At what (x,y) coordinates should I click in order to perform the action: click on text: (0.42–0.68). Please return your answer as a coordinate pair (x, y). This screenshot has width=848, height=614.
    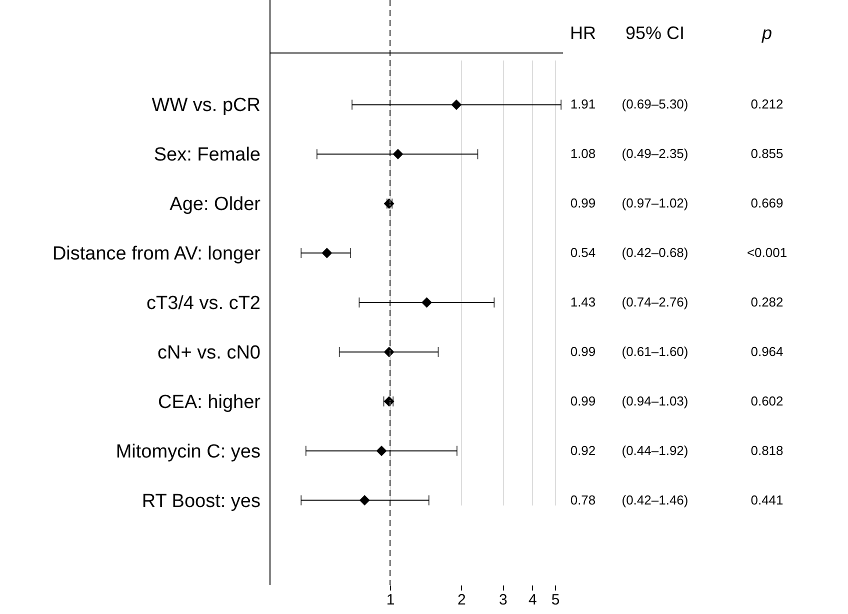
    Looking at the image, I should click on (655, 252).